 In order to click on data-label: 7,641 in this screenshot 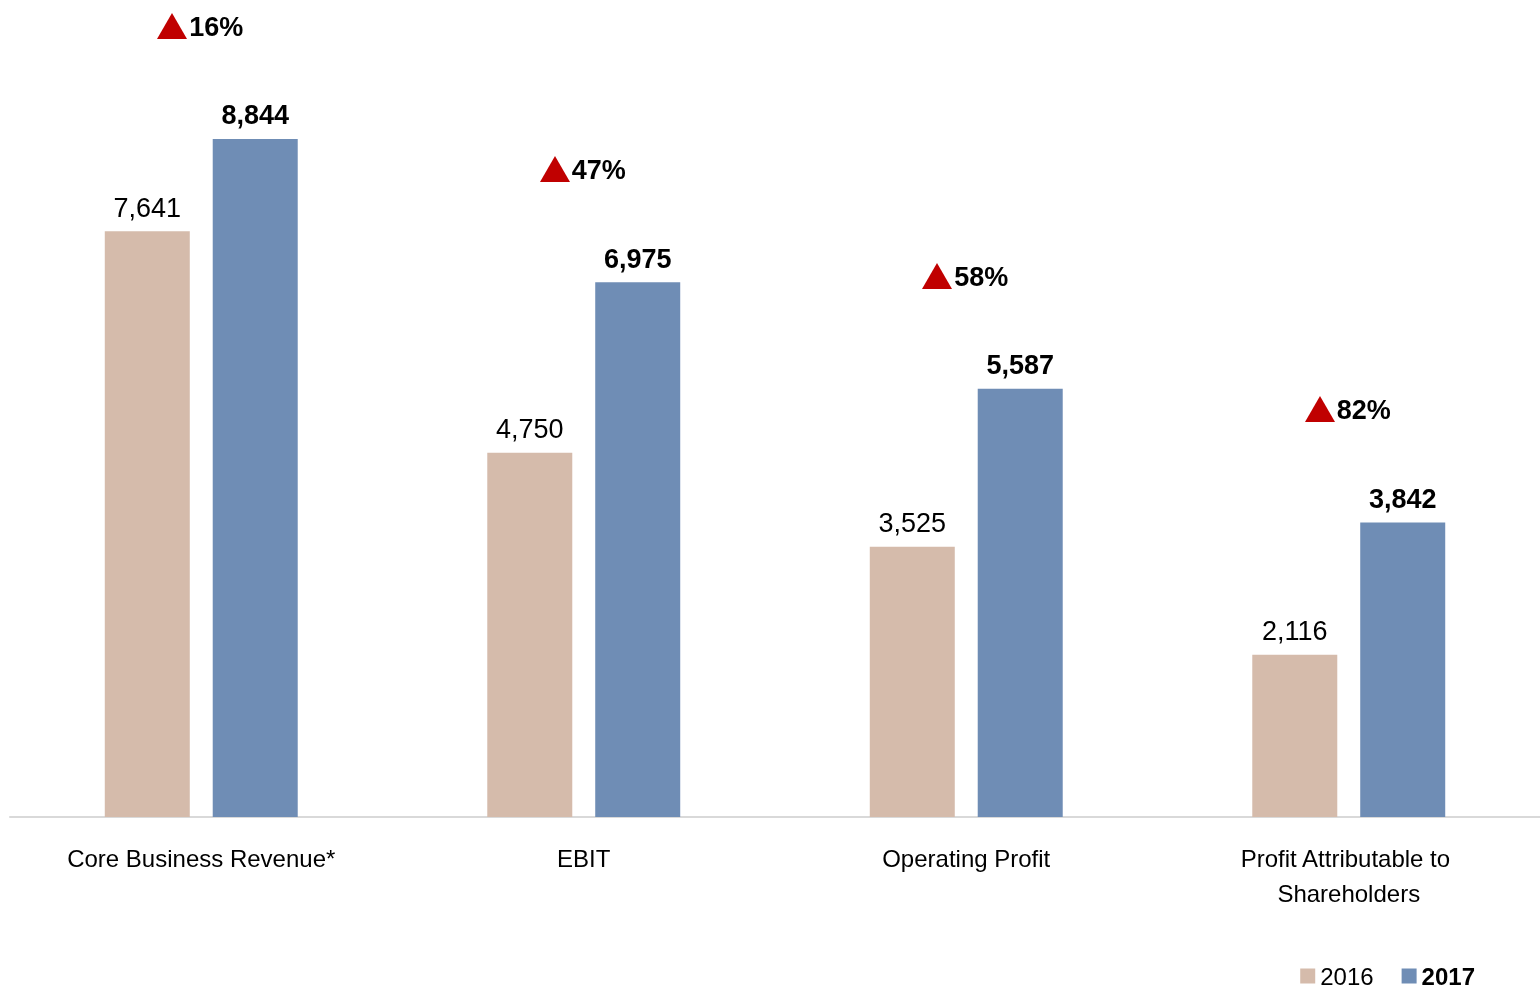, I will do `click(147, 207)`.